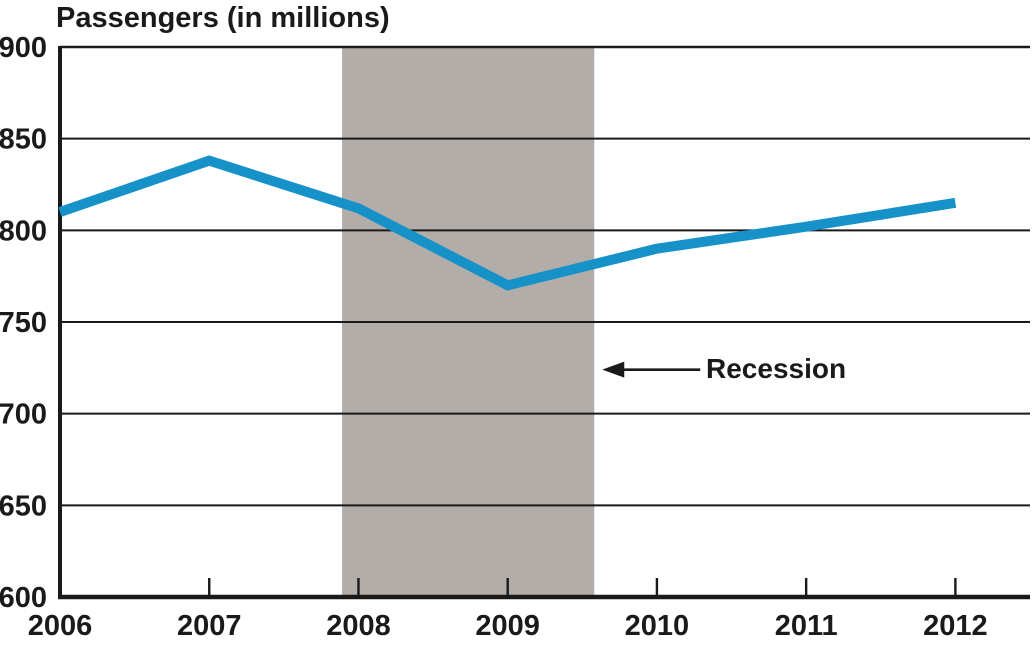  Describe the element at coordinates (358, 626) in the screenshot. I see `x-axis-label-2008: 2008` at that location.